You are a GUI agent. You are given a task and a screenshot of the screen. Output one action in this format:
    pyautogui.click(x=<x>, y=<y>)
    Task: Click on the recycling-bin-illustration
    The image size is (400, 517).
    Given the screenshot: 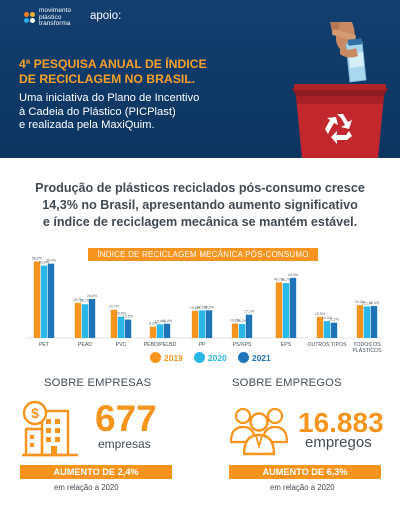 What is the action you would take?
    pyautogui.click(x=340, y=90)
    